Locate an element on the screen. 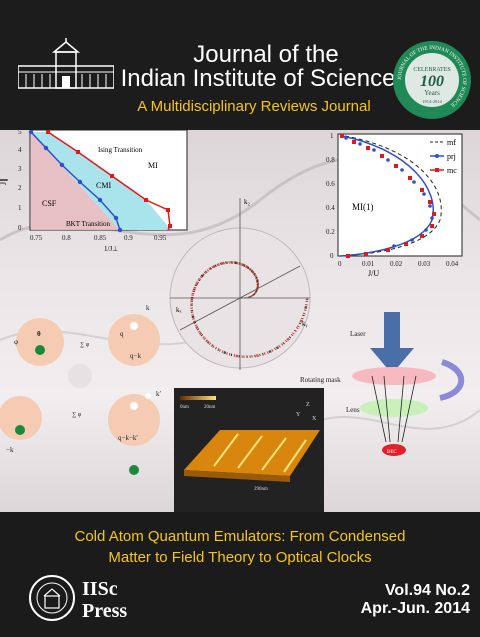 This screenshot has height=637, width=480. mi-xtick: 0.04 is located at coordinates (452, 264).